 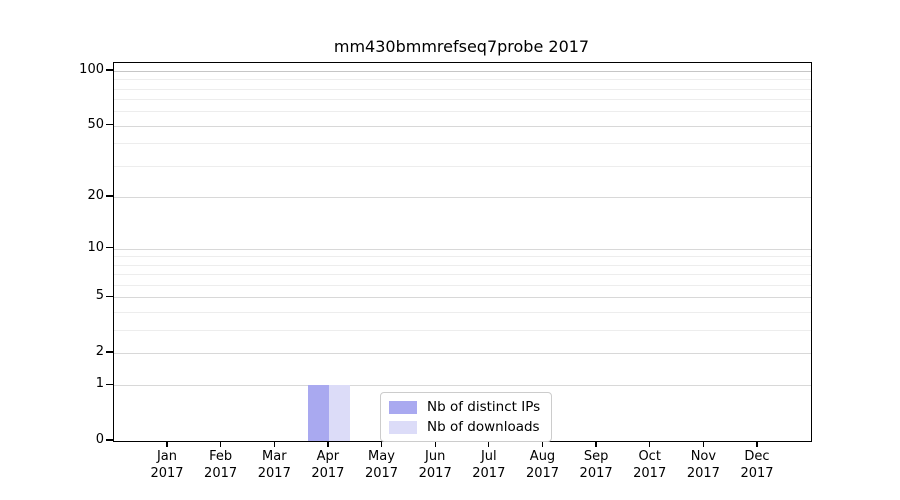 I want to click on y-axis-labels: 0 1 2 5 10 20 50 100, so click(x=52, y=254).